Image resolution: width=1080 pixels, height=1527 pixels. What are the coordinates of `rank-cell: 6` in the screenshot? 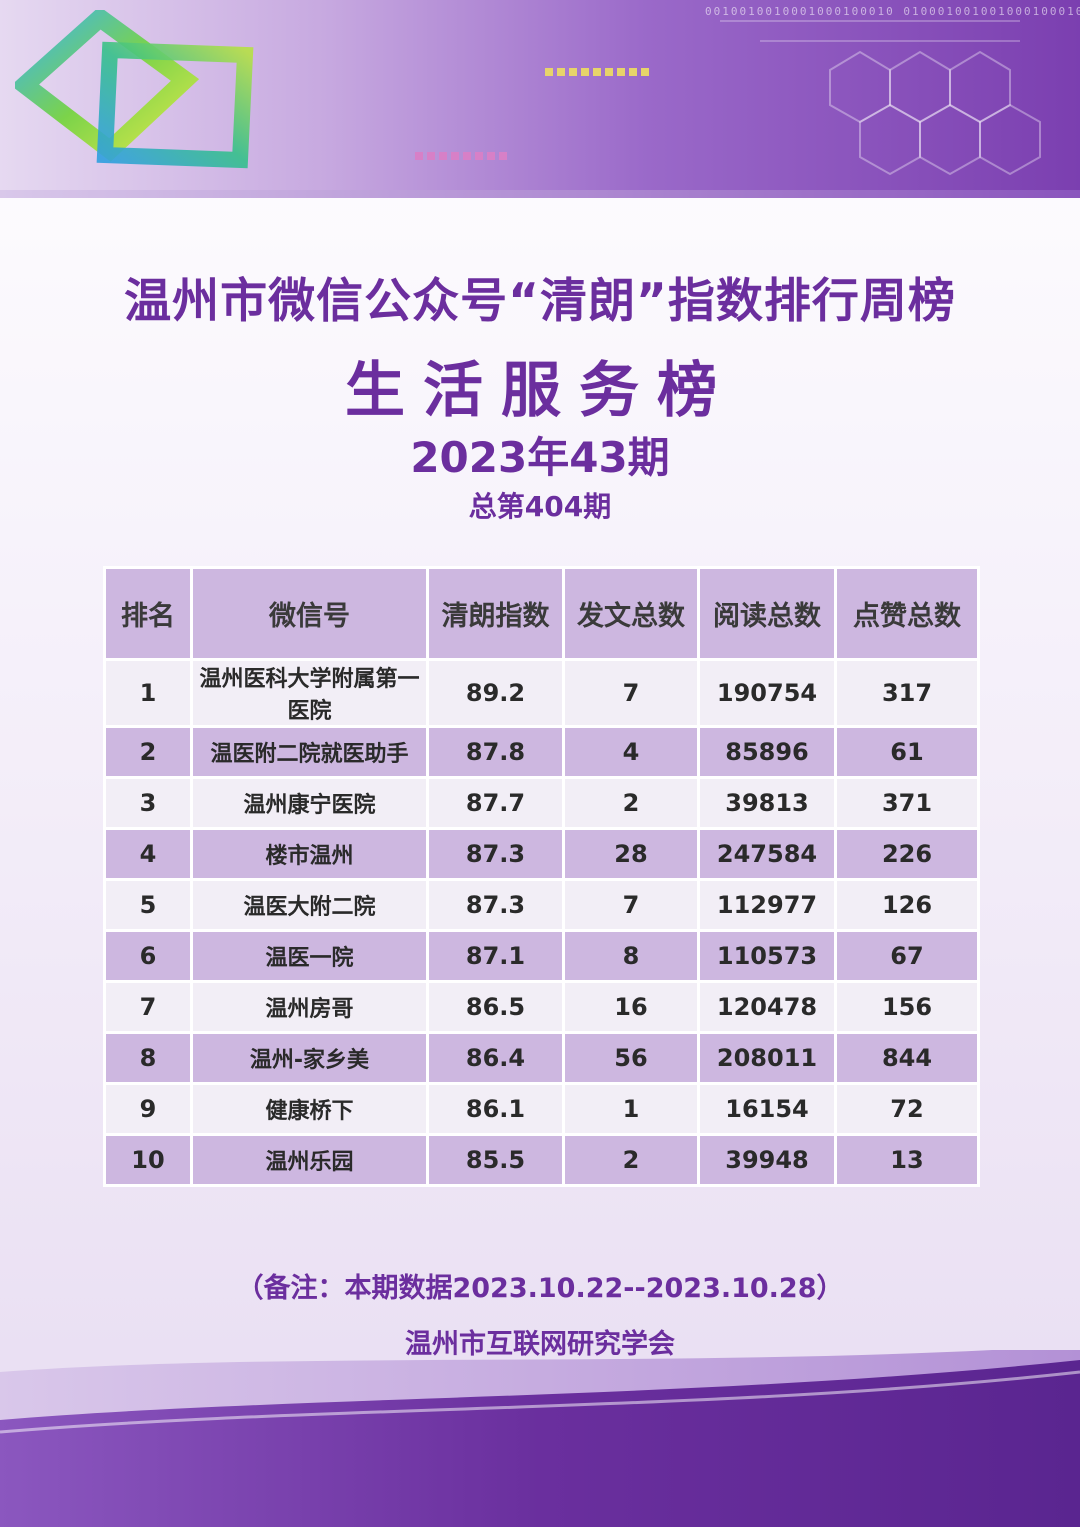 It's located at (148, 956).